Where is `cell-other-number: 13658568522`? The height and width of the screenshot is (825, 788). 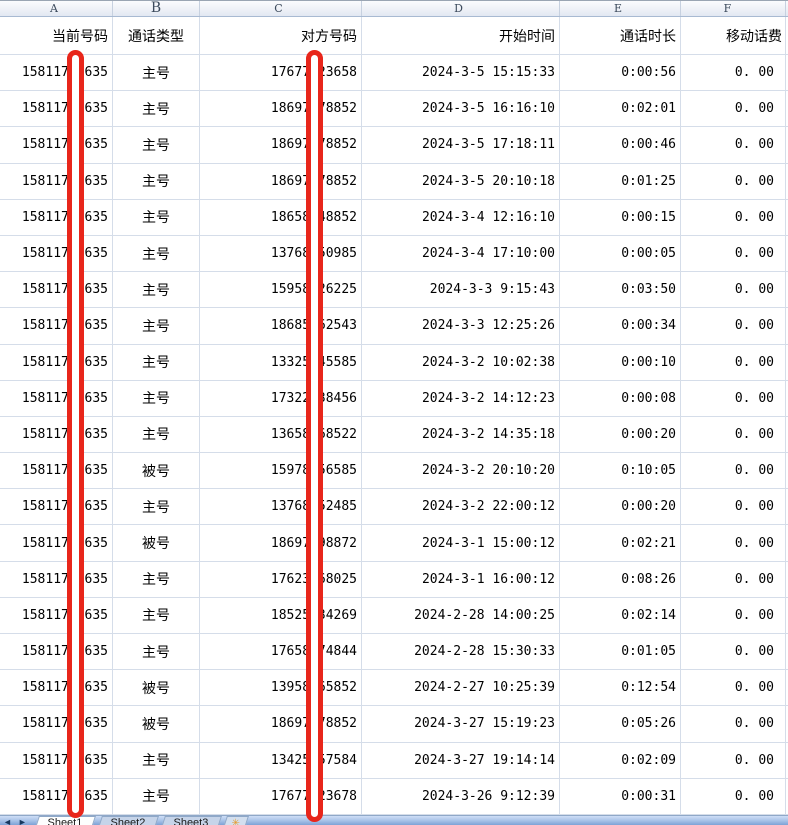
cell-other-number: 13658568522 is located at coordinates (281, 435).